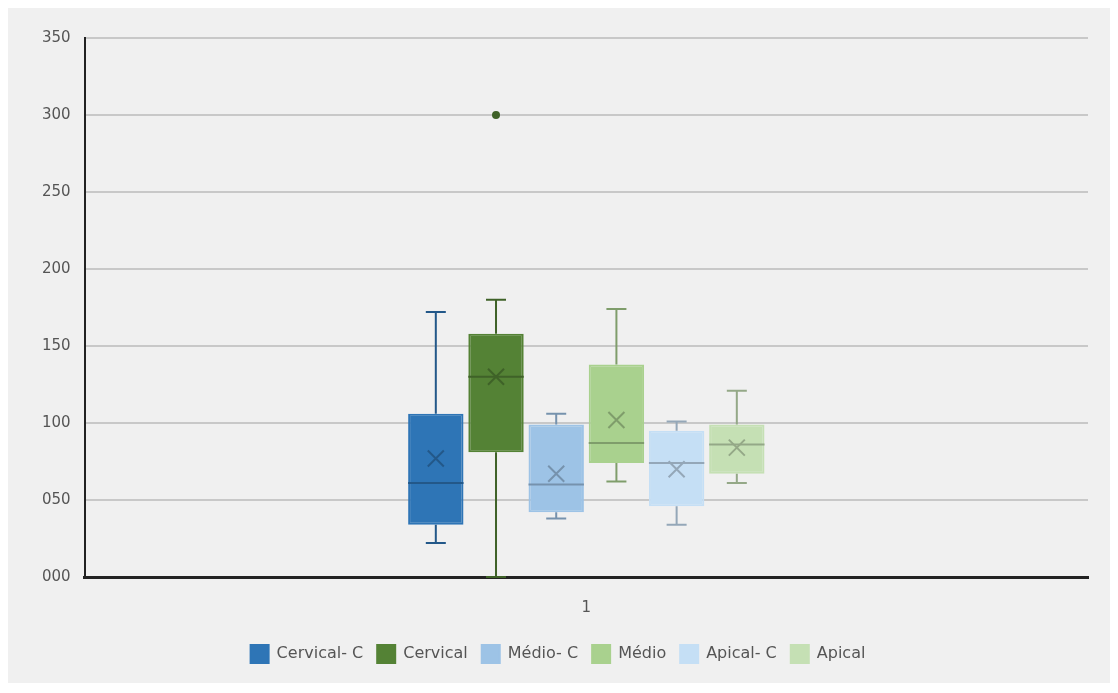 Image resolution: width=1118 pixels, height=693 pixels. Describe the element at coordinates (56, 267) in the screenshot. I see `y-tick-label: 200` at that location.